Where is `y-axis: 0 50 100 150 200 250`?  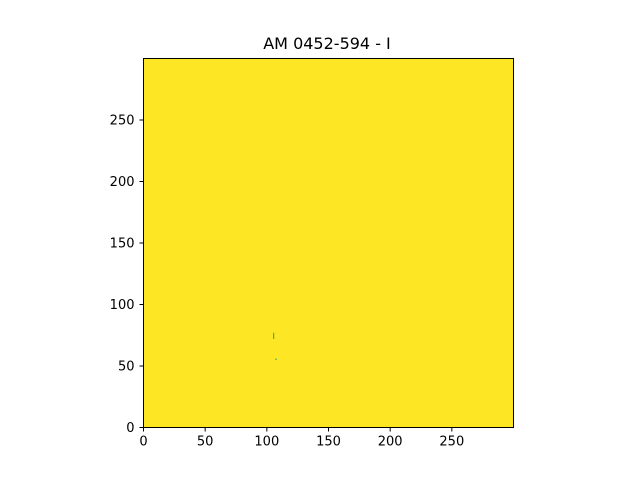
y-axis: 0 50 100 150 200 250 is located at coordinates (127, 275).